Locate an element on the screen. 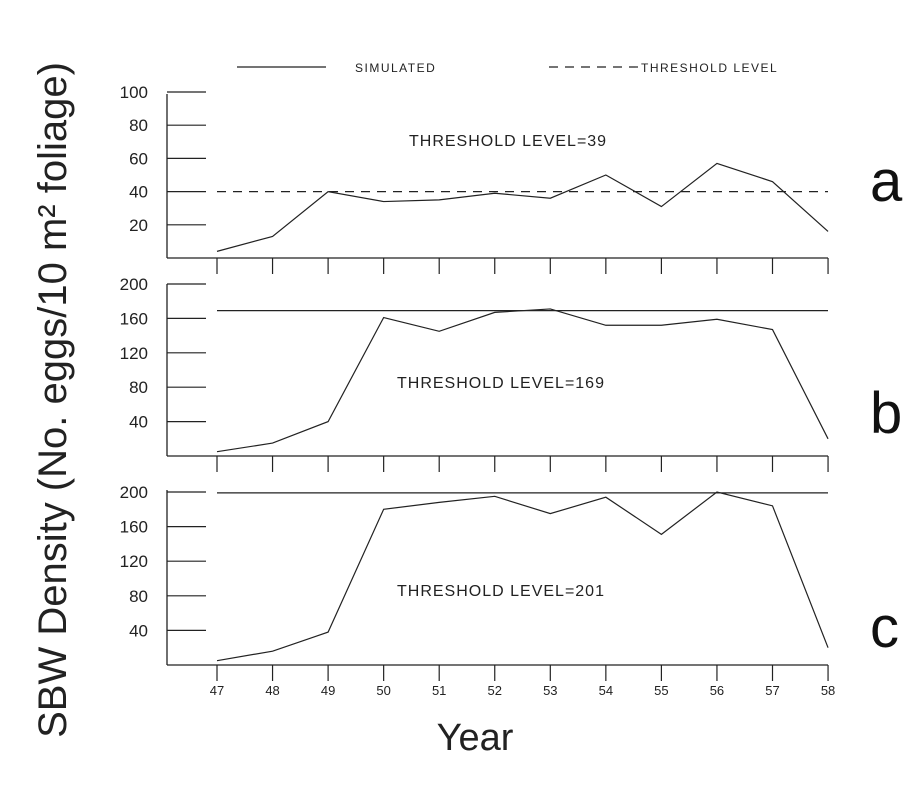 Image resolution: width=916 pixels, height=802 pixels. panel-c-letter: c is located at coordinates (884, 627).